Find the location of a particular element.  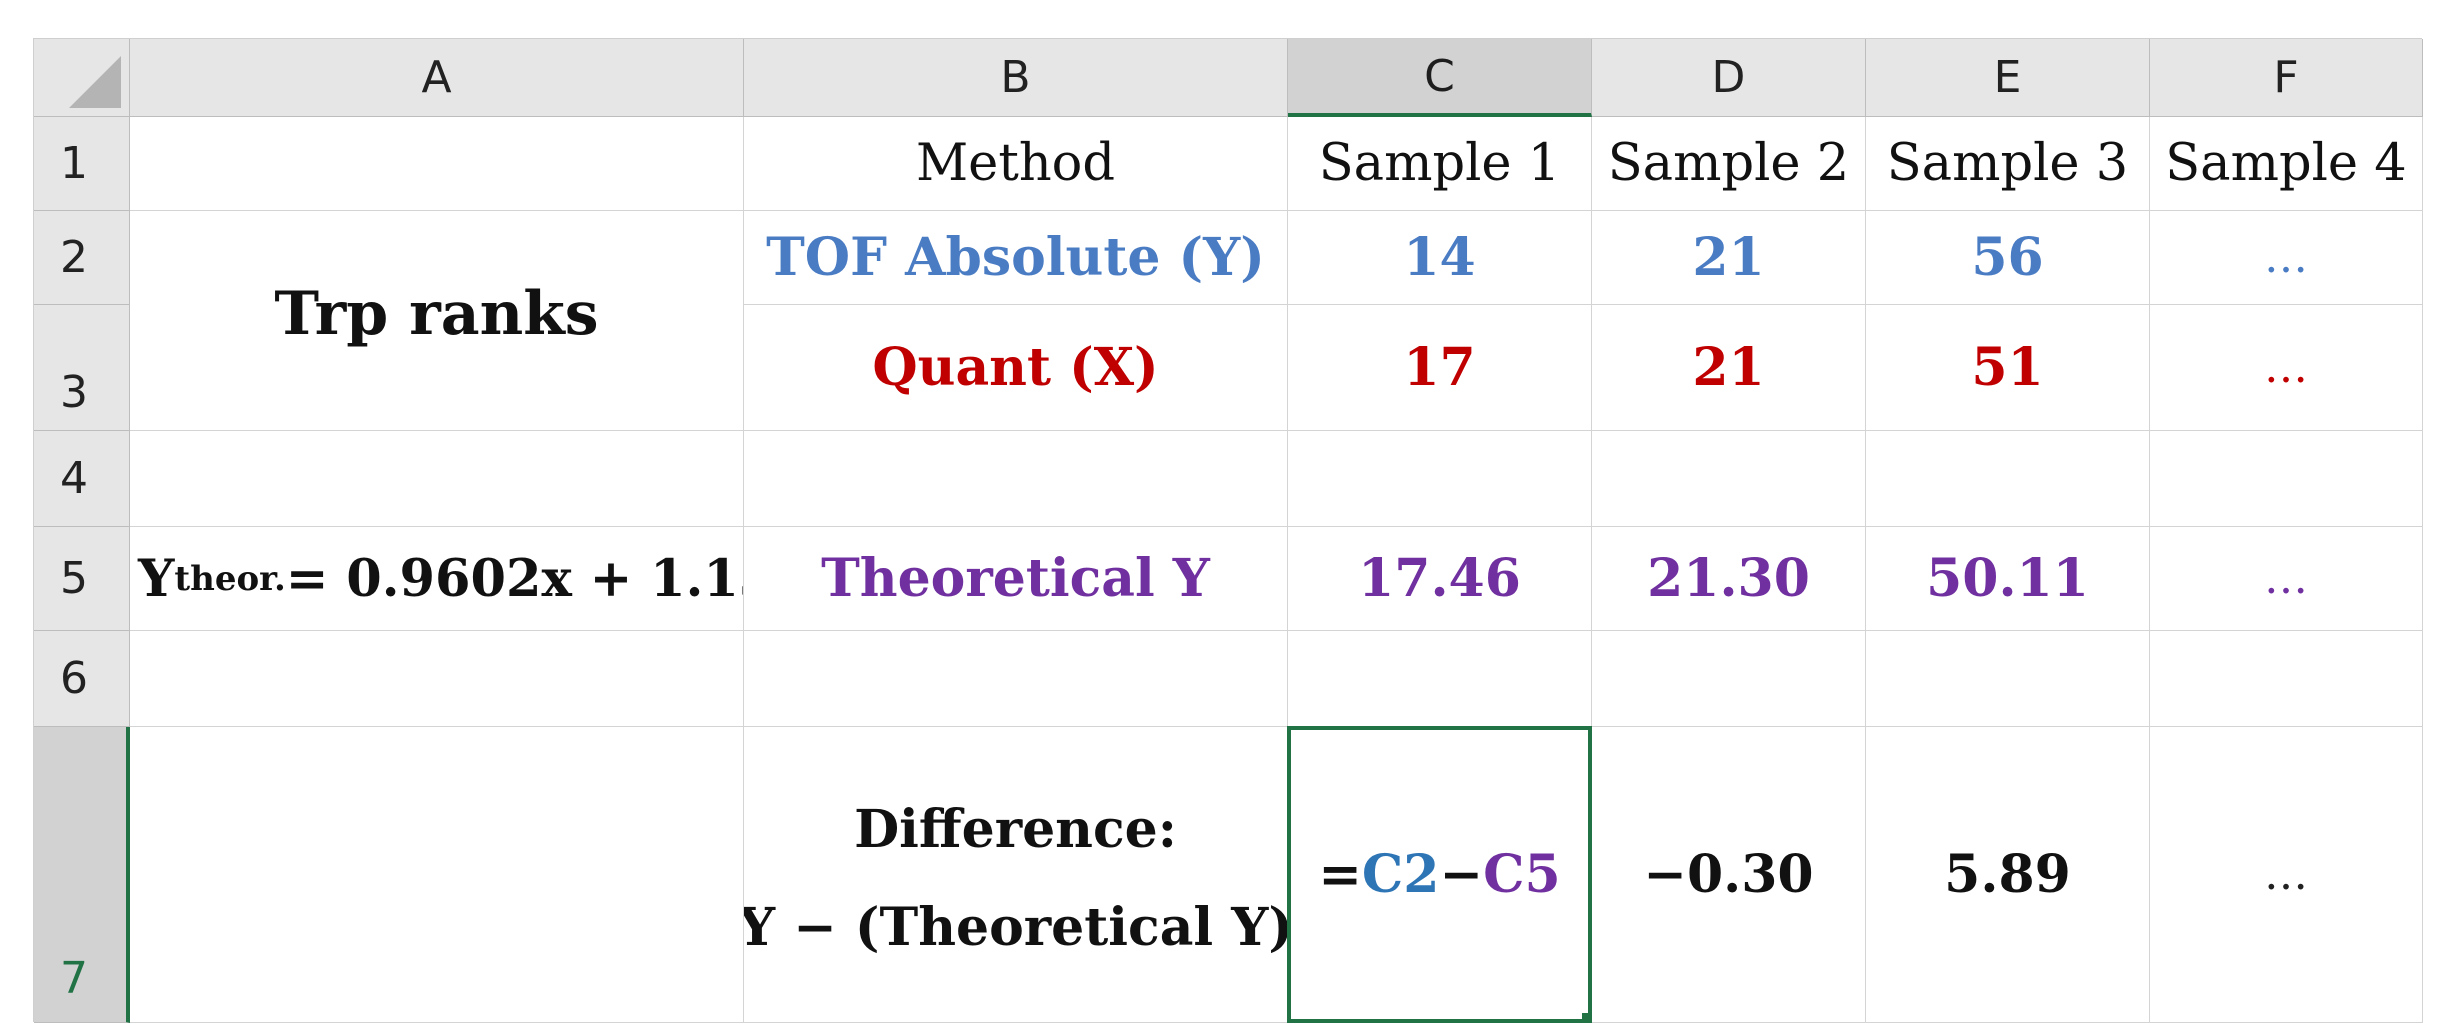

cell-a7 is located at coordinates (437, 875).